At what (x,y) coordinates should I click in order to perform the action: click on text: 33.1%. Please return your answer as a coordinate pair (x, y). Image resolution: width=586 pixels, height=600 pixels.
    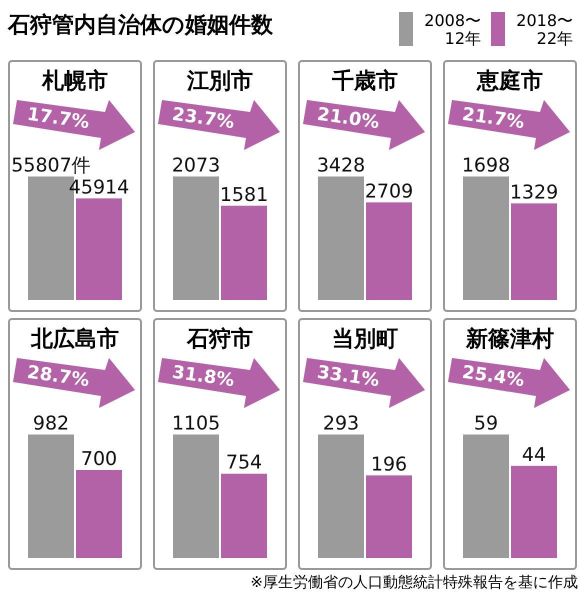
    Looking at the image, I should click on (348, 377).